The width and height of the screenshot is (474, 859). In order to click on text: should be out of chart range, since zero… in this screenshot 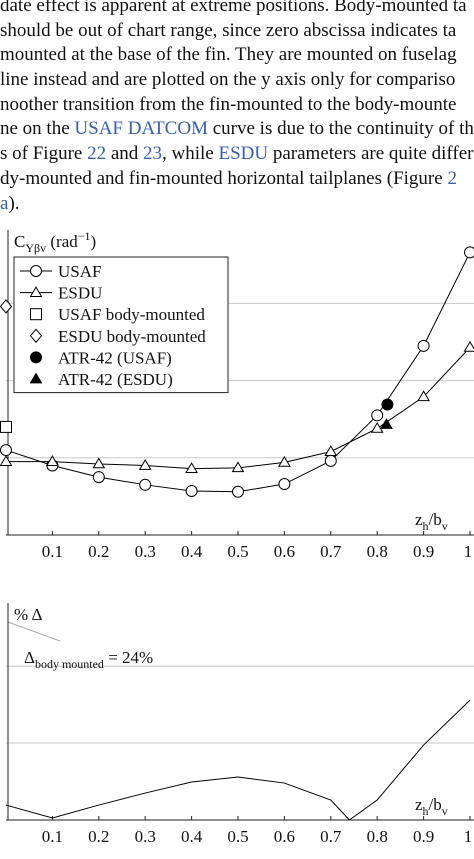, I will do `click(228, 30)`.